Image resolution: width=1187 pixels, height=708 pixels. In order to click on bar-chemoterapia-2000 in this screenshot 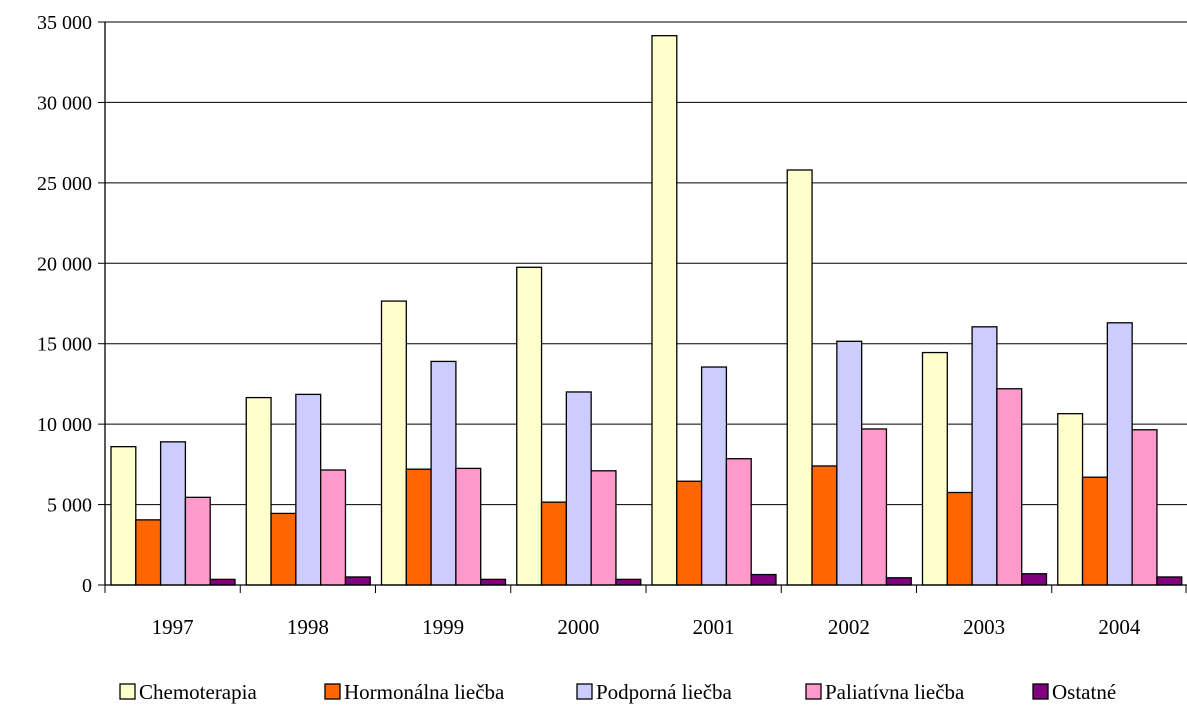, I will do `click(529, 426)`.